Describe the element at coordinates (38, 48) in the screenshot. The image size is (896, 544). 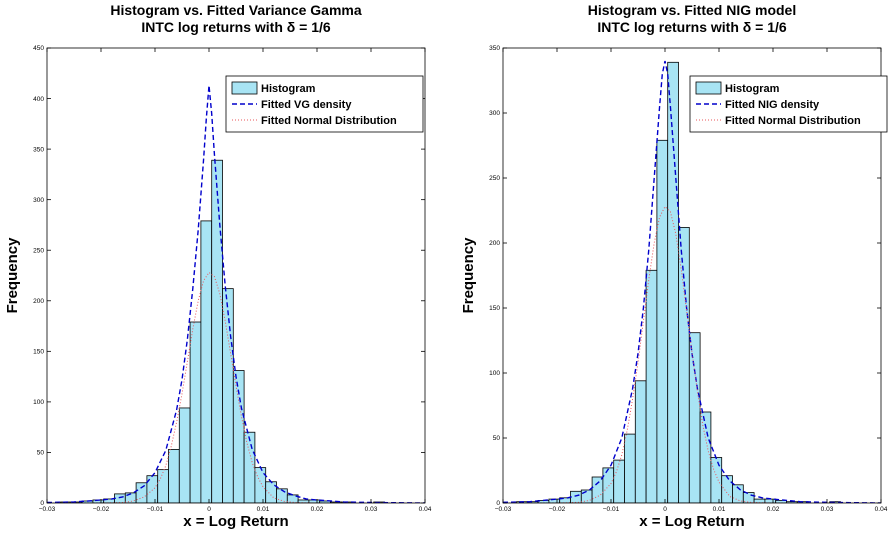
I see `y-tick-label: 450` at that location.